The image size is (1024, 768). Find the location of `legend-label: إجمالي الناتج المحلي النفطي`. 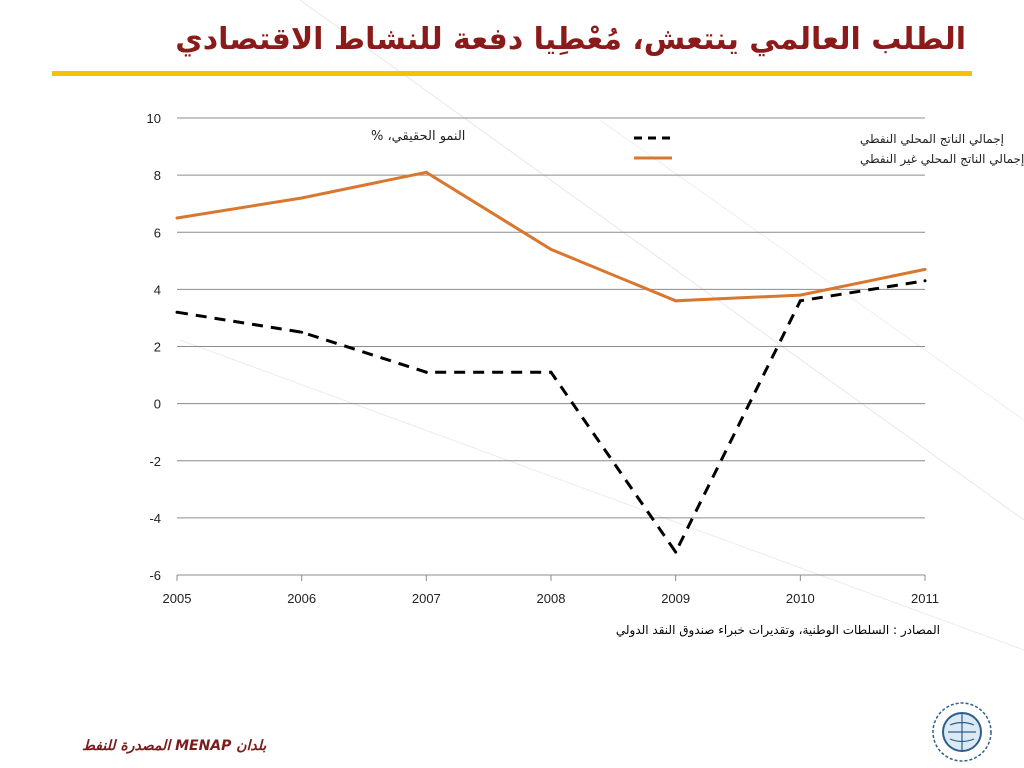

legend-label: إجمالي الناتج المحلي النفطي is located at coordinates (932, 139).